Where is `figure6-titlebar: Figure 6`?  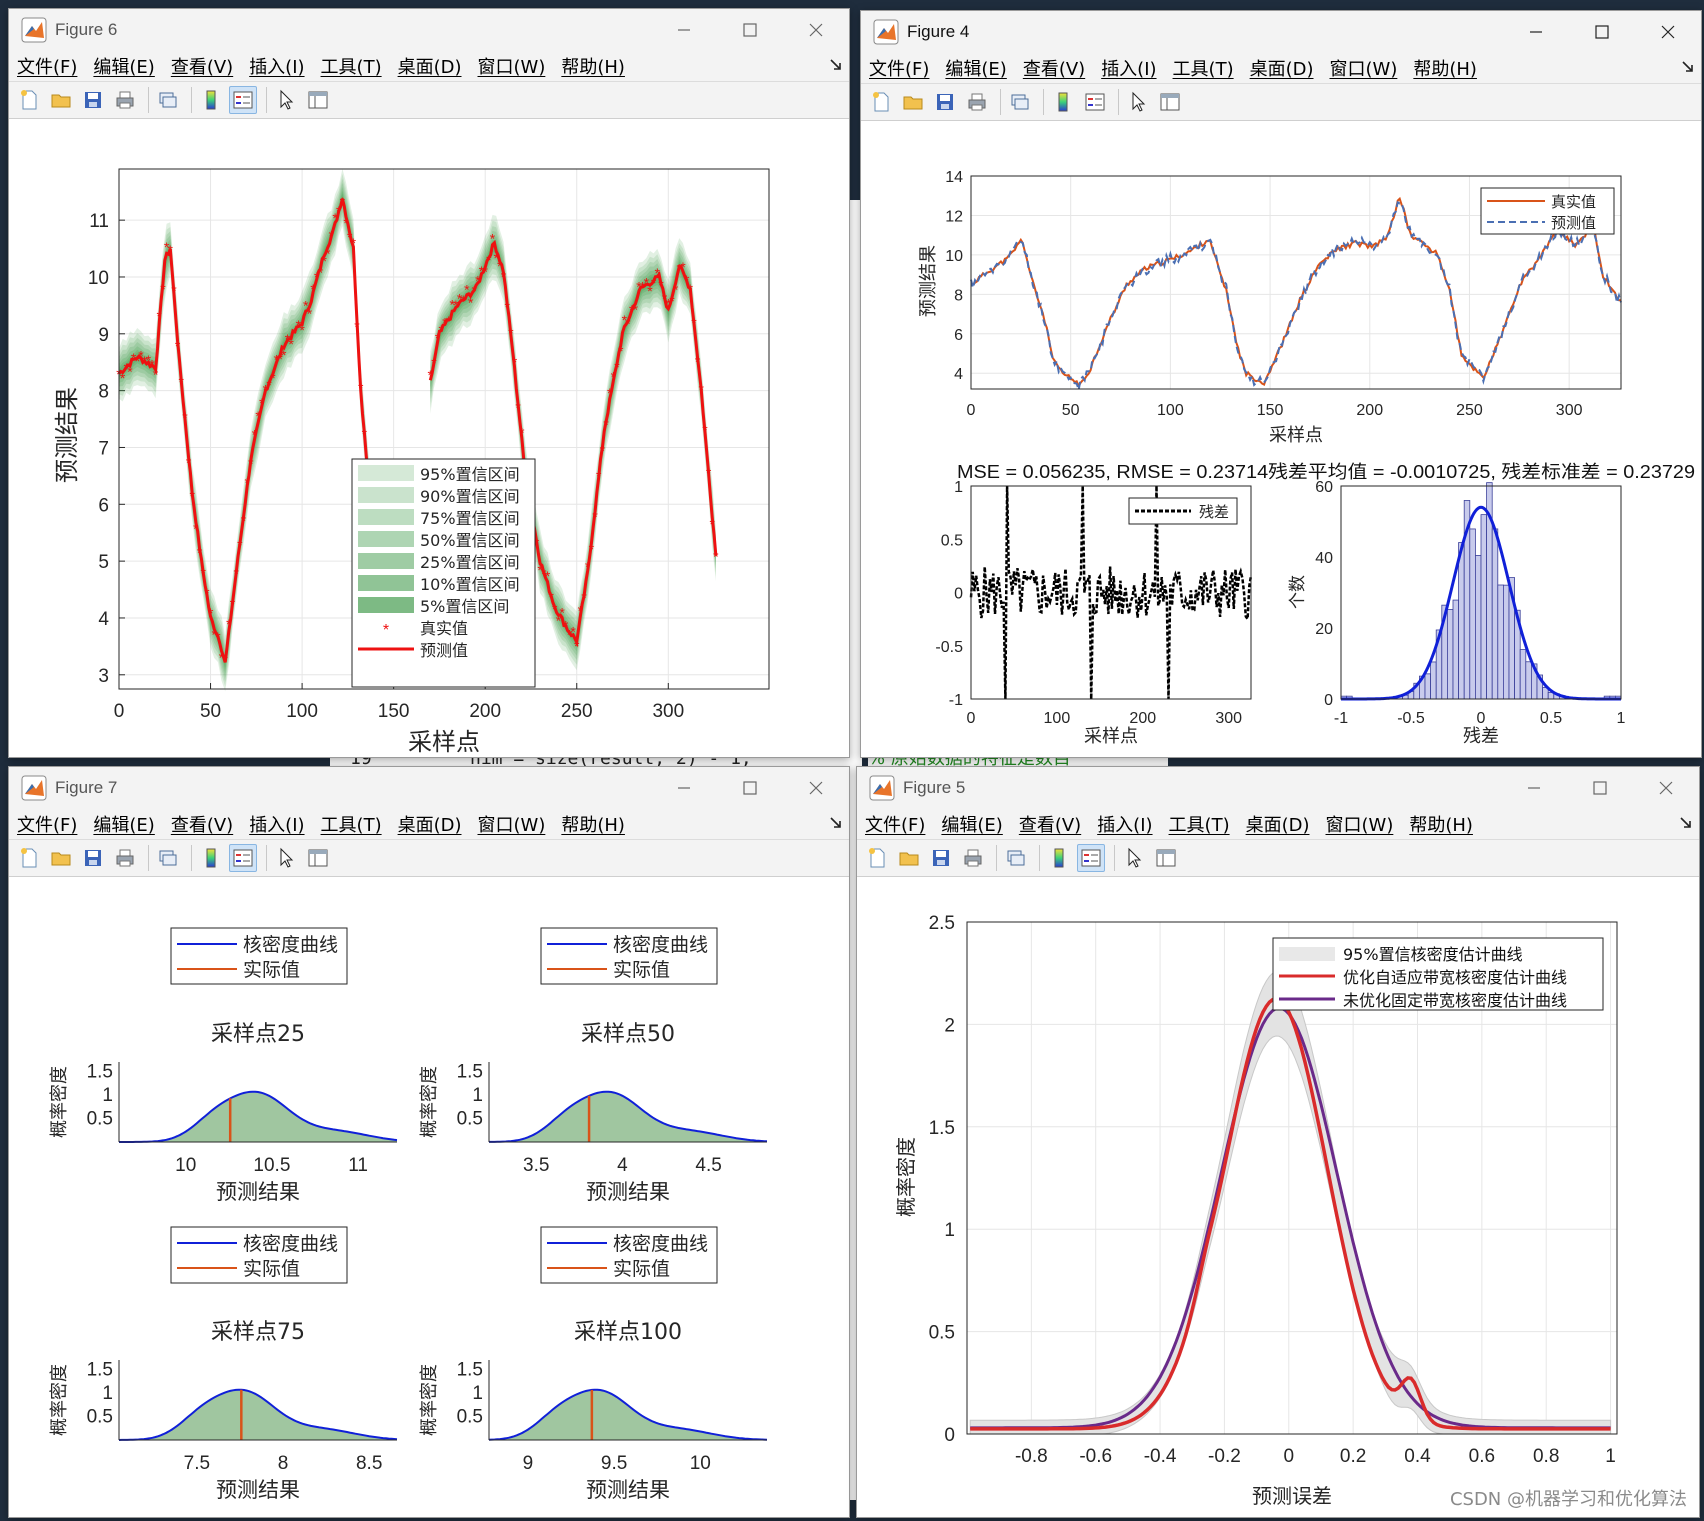
figure6-titlebar: Figure 6 is located at coordinates (429, 30).